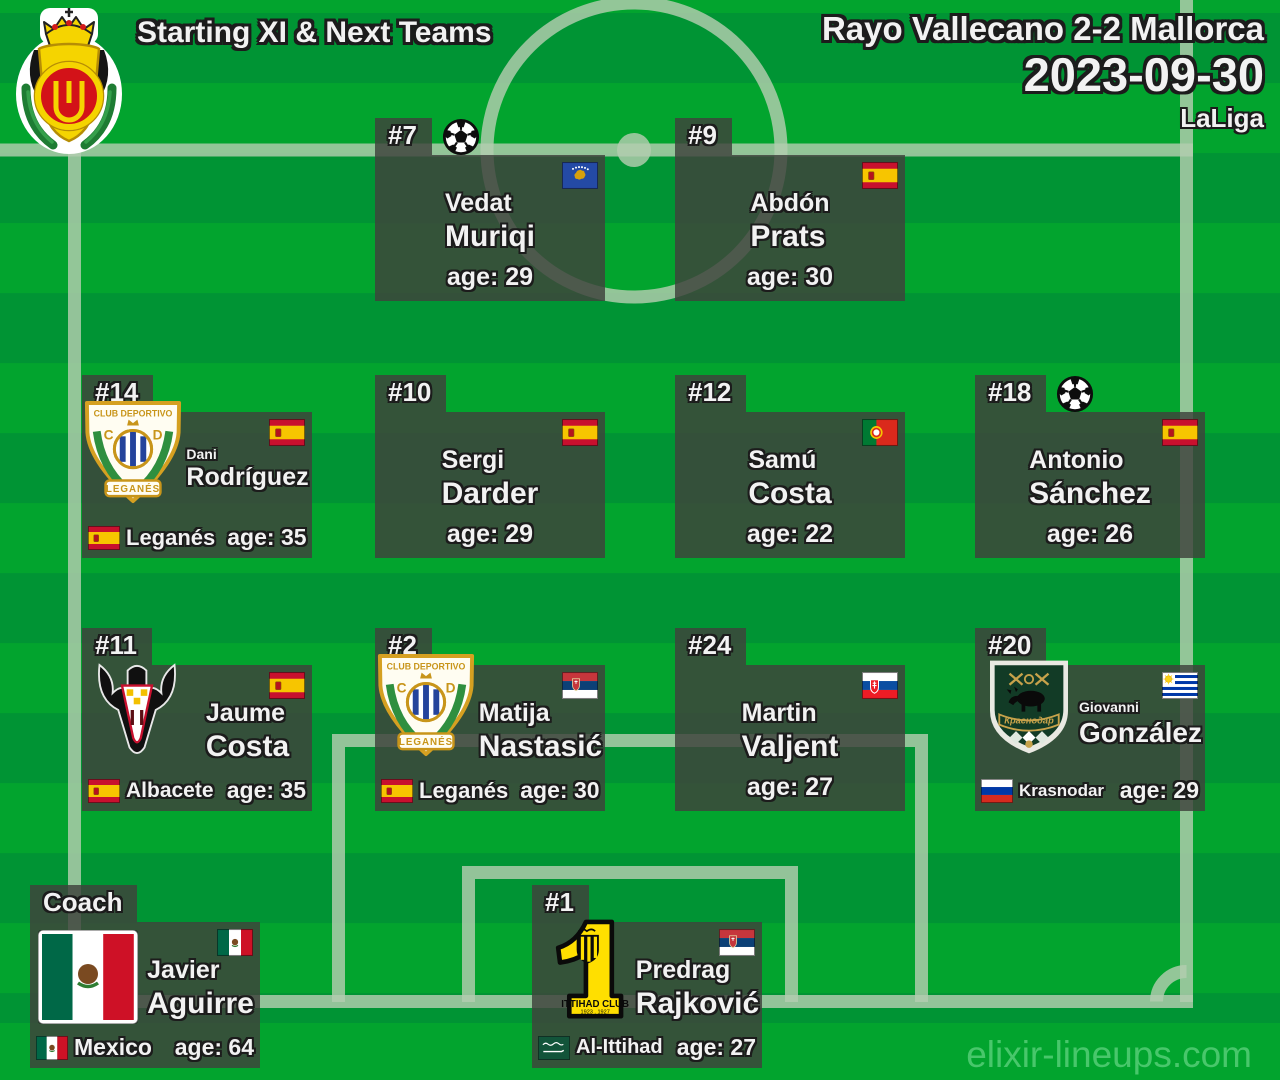 The image size is (1280, 1080). I want to click on first-name: Predrag, so click(683, 970).